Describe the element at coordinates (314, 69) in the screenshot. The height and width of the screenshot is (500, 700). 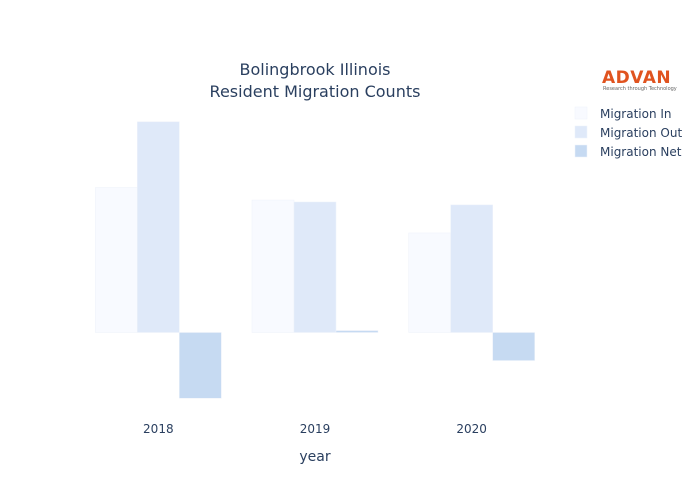
I see `chart-title-line-1: Bolingbrook Illinois` at that location.